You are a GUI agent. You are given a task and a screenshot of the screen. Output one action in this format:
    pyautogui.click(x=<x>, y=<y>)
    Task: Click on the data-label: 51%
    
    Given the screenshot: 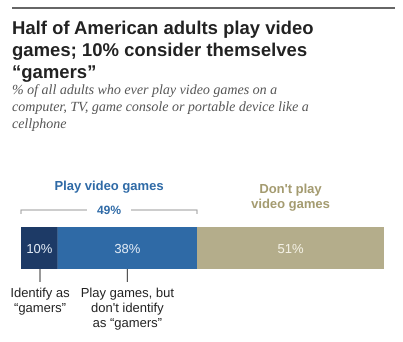 What is the action you would take?
    pyautogui.click(x=290, y=248)
    